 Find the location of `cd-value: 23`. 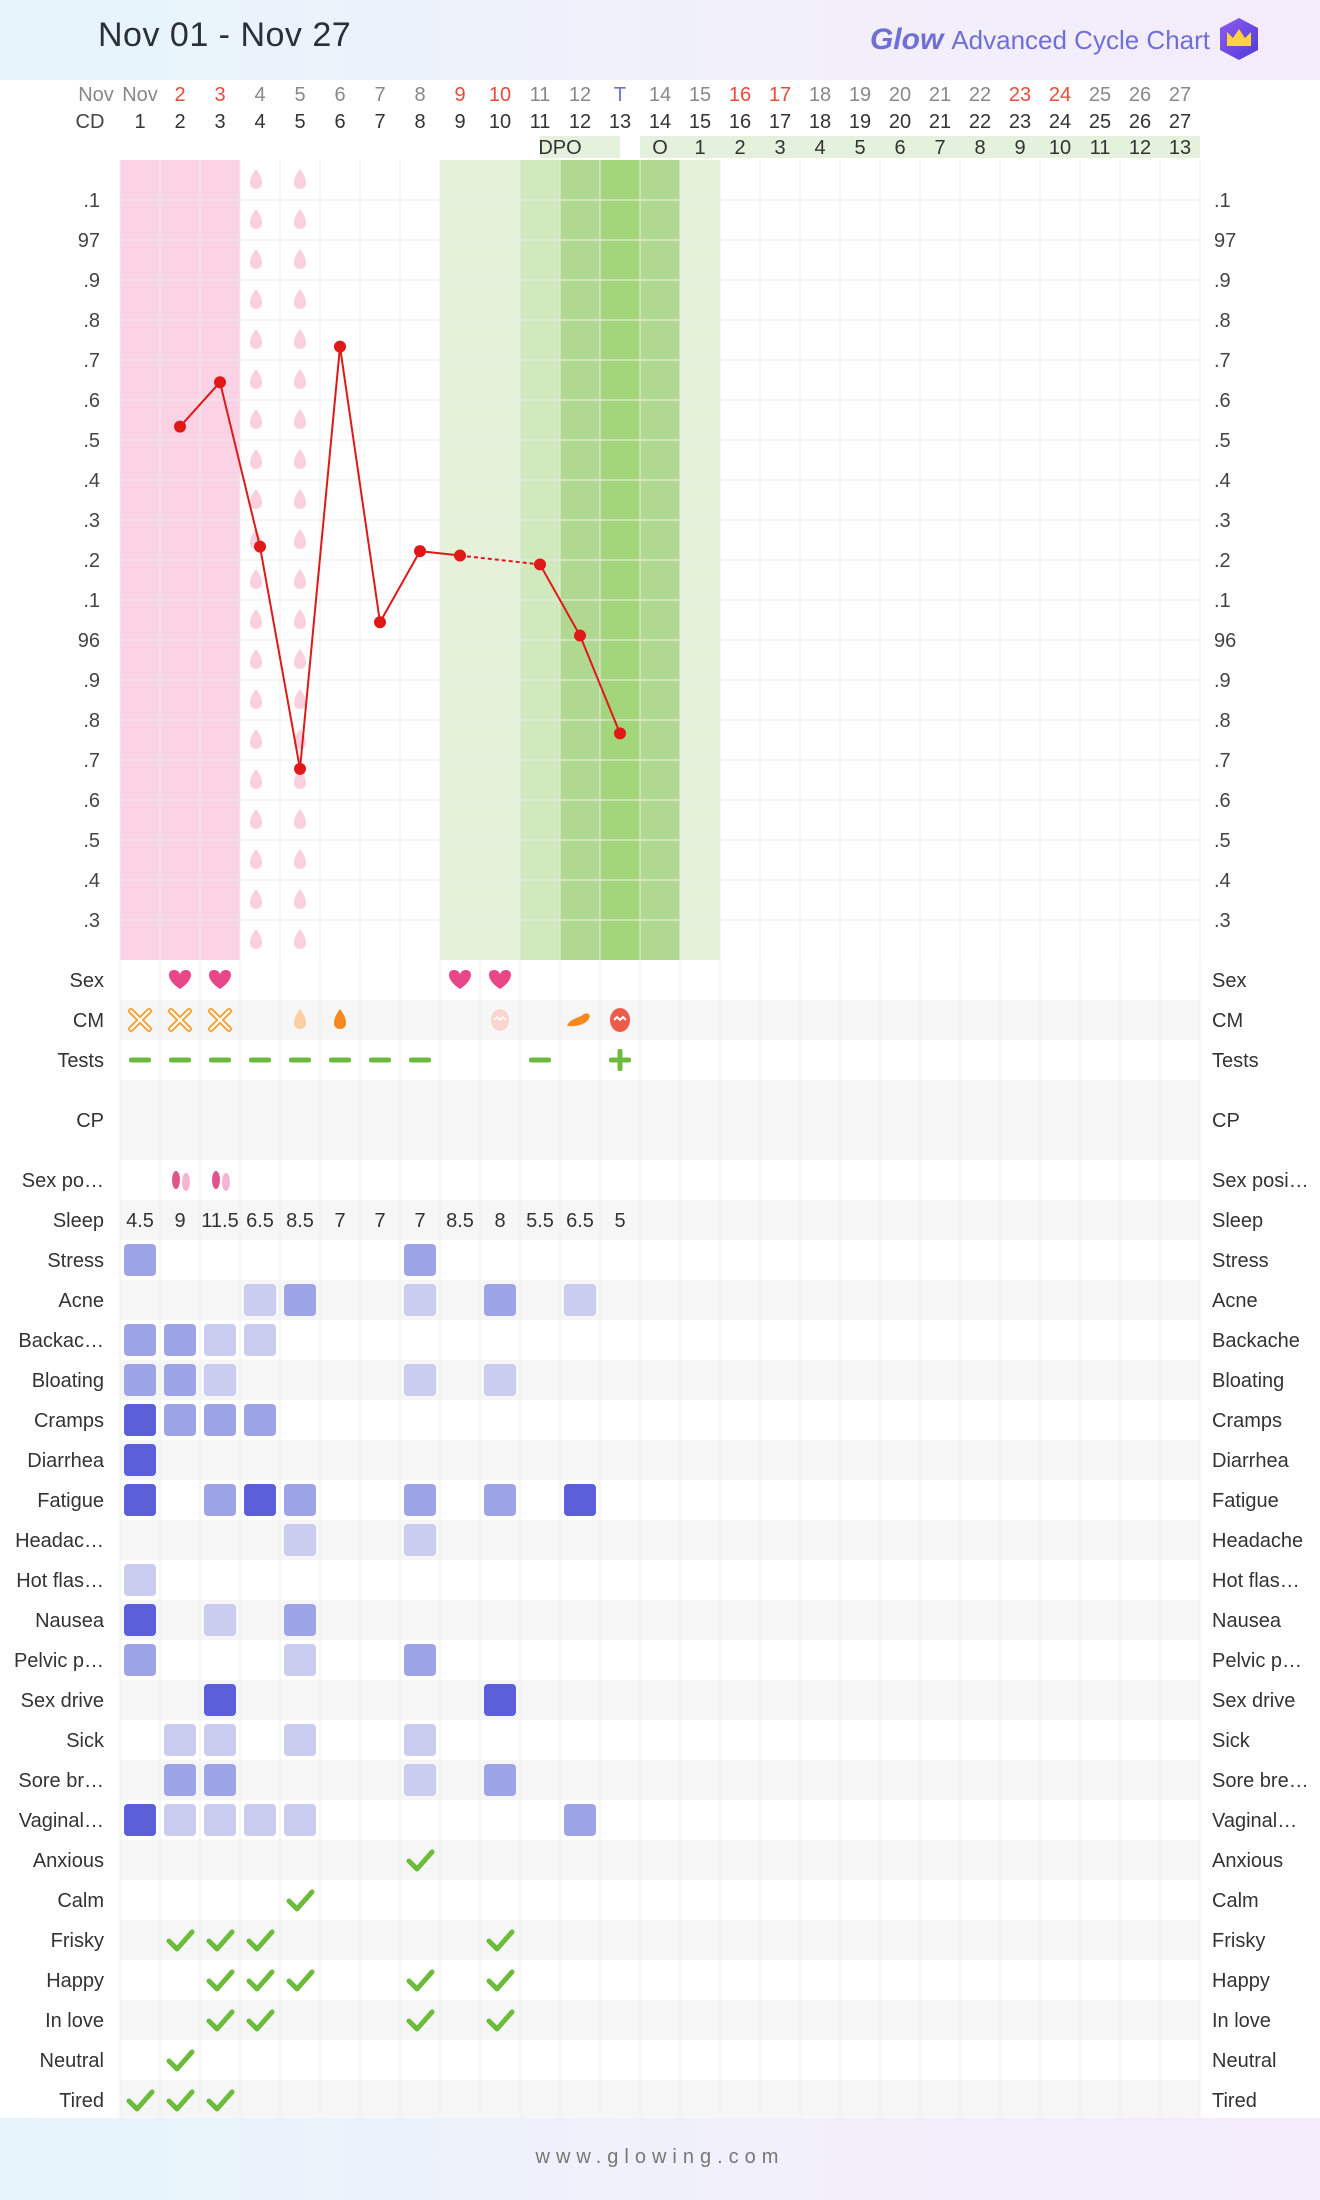

cd-value: 23 is located at coordinates (1020, 122).